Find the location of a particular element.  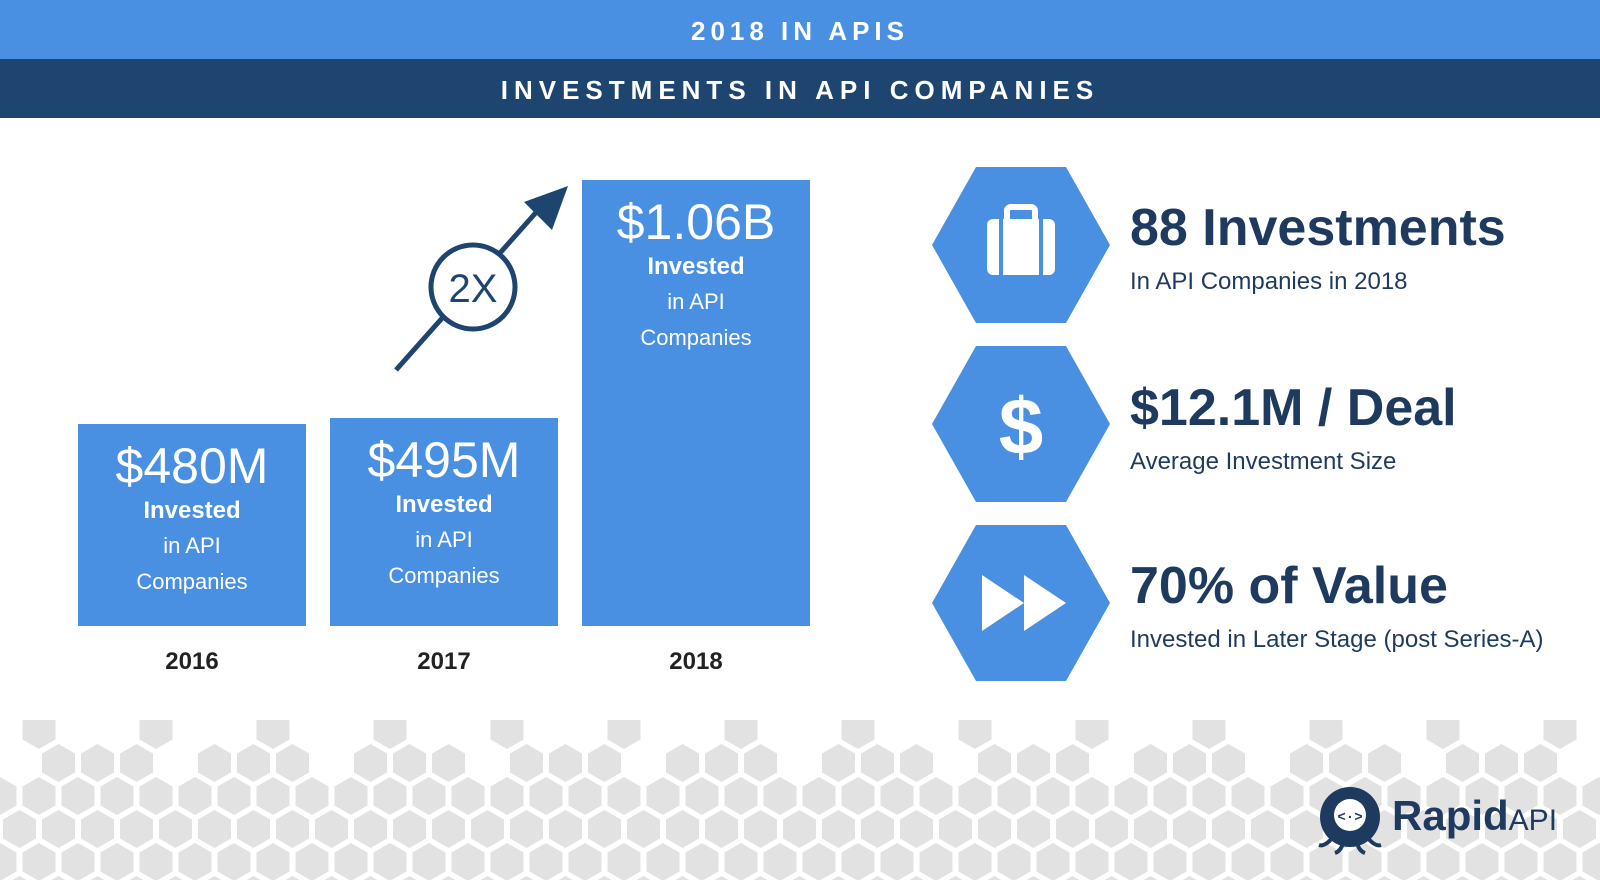

dollar-hex: $ is located at coordinates (1021, 424).